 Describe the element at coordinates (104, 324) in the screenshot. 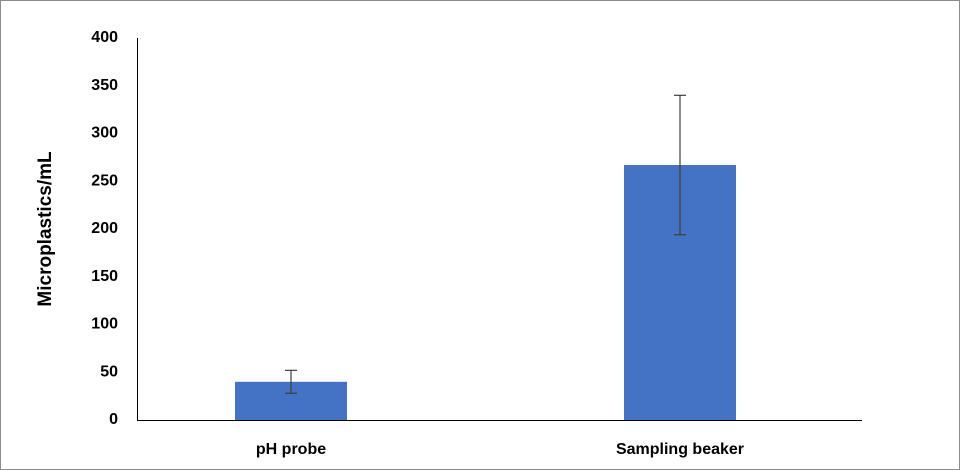

I see `y-tick-label: 100` at that location.